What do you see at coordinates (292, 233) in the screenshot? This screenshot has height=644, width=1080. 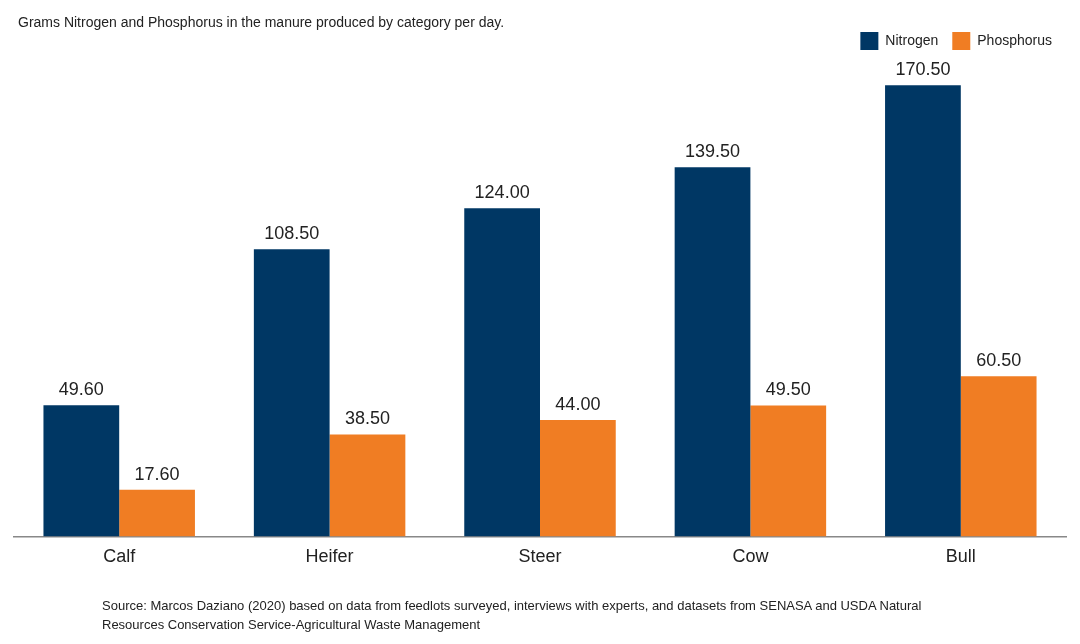 I see `data-label: 108.50` at bounding box center [292, 233].